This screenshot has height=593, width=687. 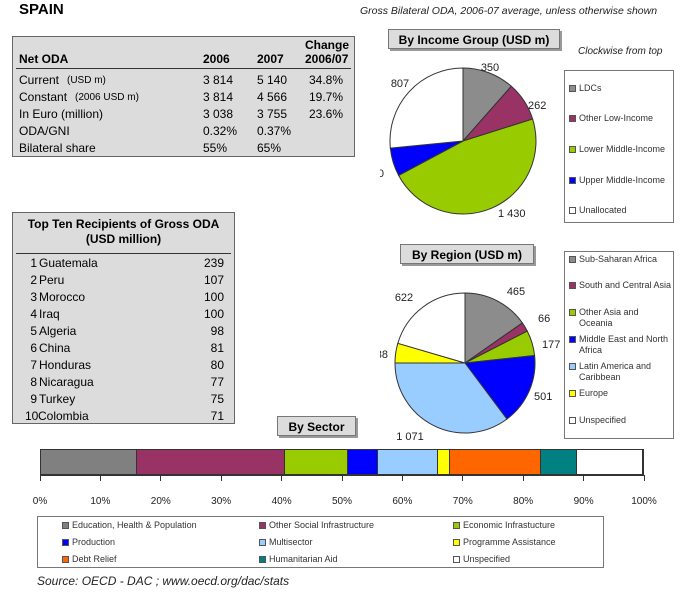 I want to click on recipient-row: 10 Colombia 71, so click(x=123, y=416).